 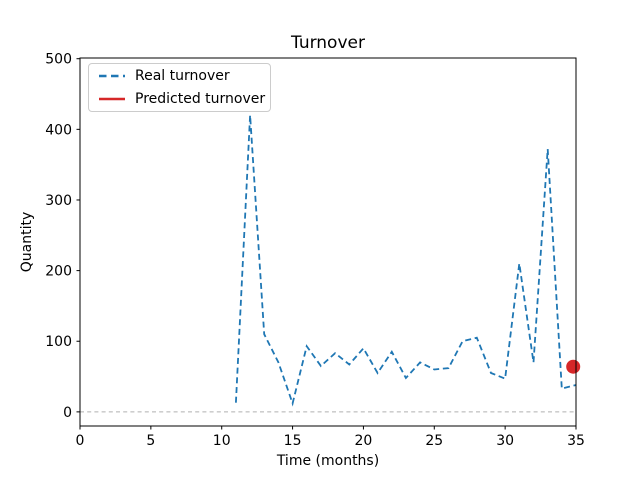 I want to click on legend-label-predicted-turnover: Predicted turnover, so click(x=200, y=99).